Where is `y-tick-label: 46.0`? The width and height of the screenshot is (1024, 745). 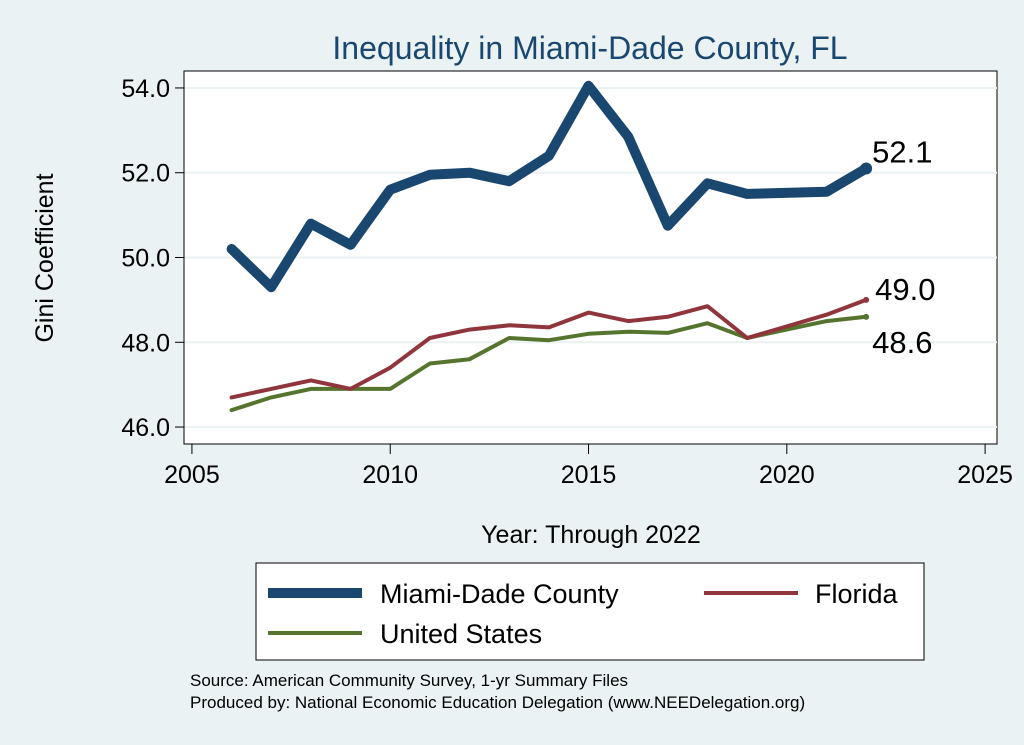
y-tick-label: 46.0 is located at coordinates (145, 428).